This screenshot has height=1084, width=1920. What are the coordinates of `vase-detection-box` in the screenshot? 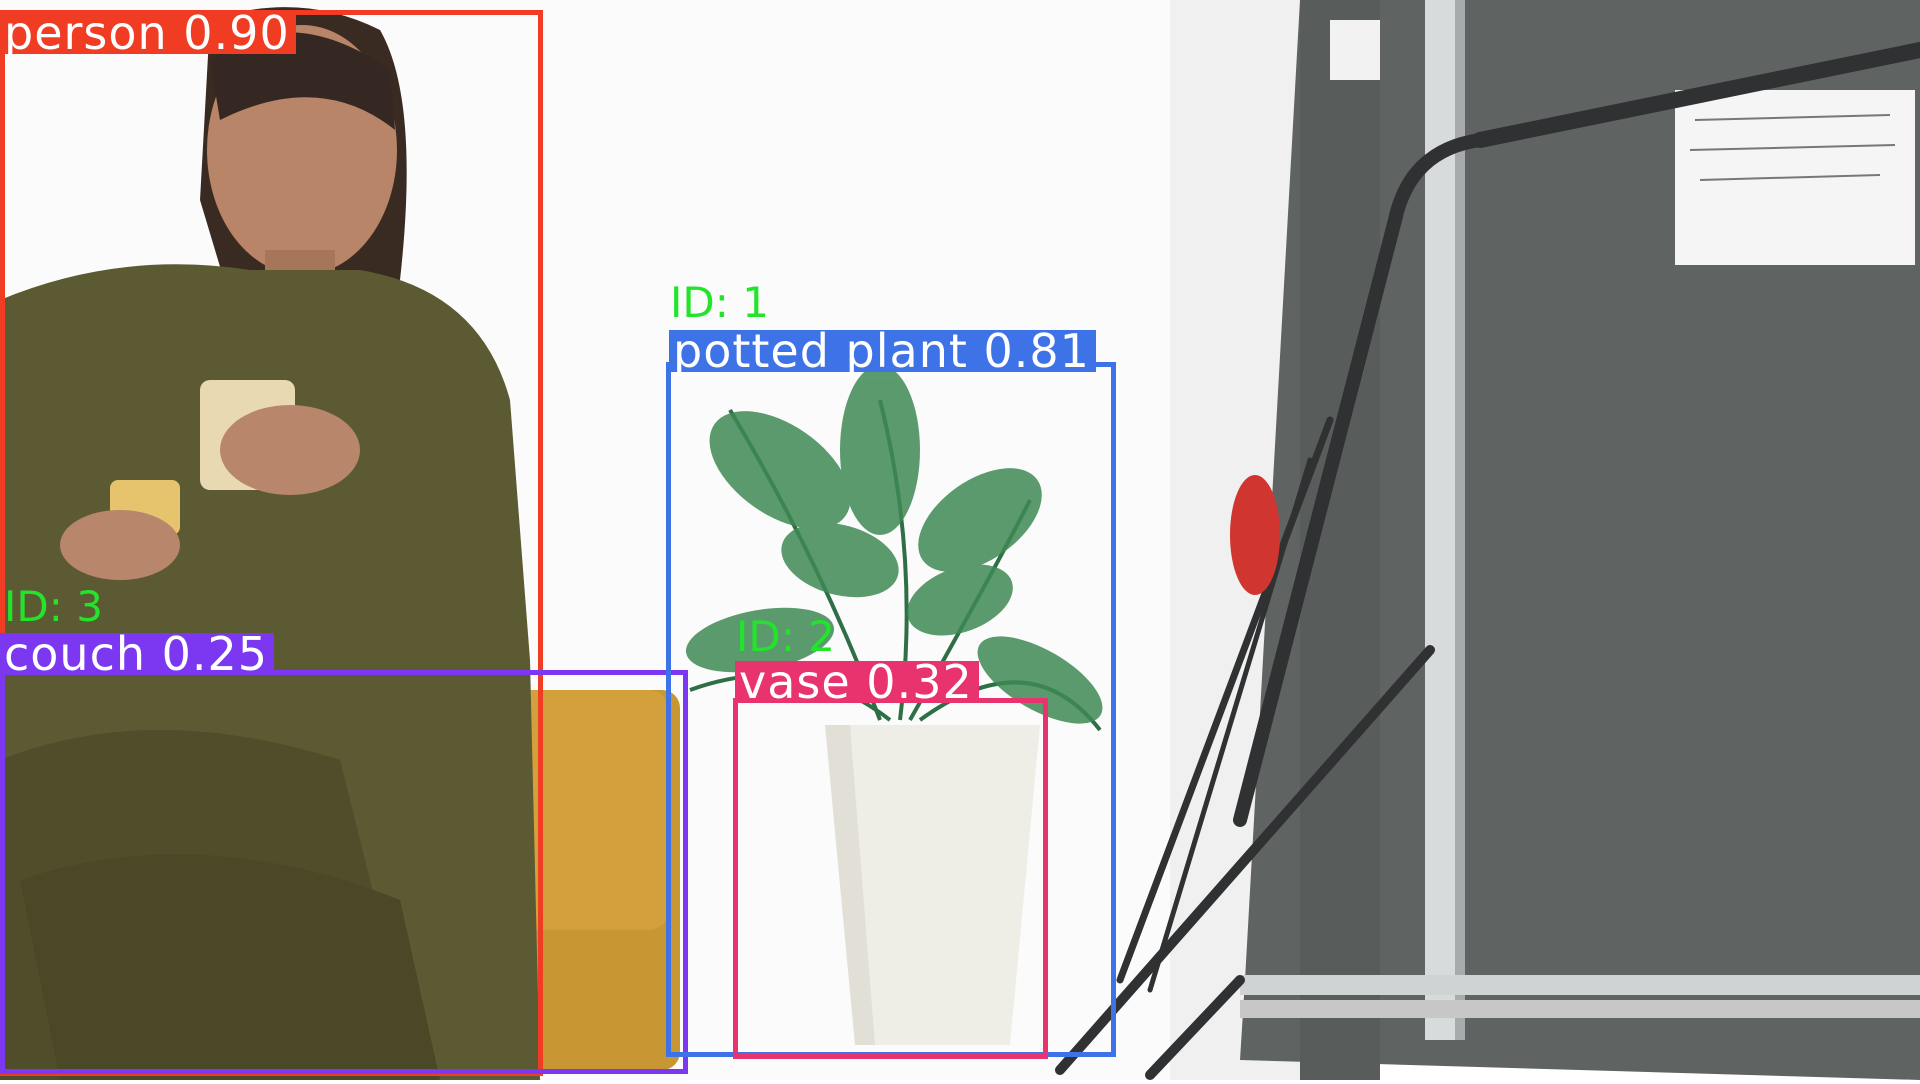 It's located at (890, 878).